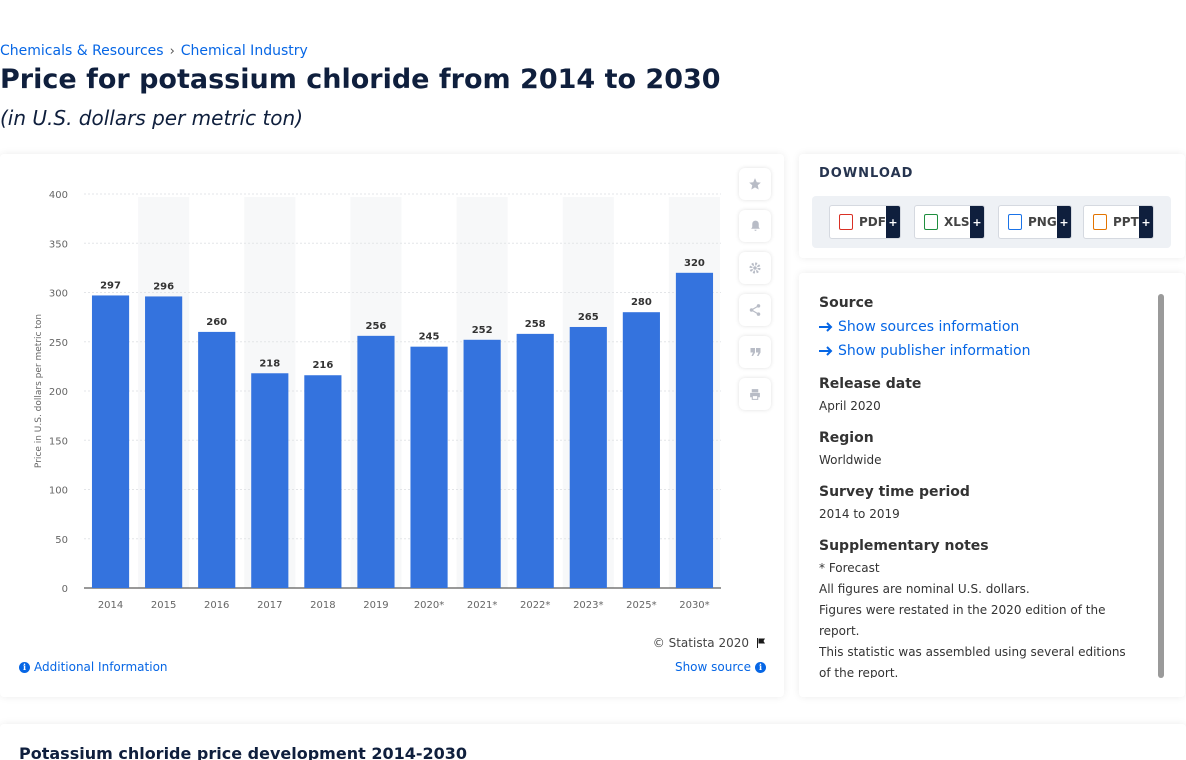  Describe the element at coordinates (110, 605) in the screenshot. I see `x-tick-label: 2014` at that location.